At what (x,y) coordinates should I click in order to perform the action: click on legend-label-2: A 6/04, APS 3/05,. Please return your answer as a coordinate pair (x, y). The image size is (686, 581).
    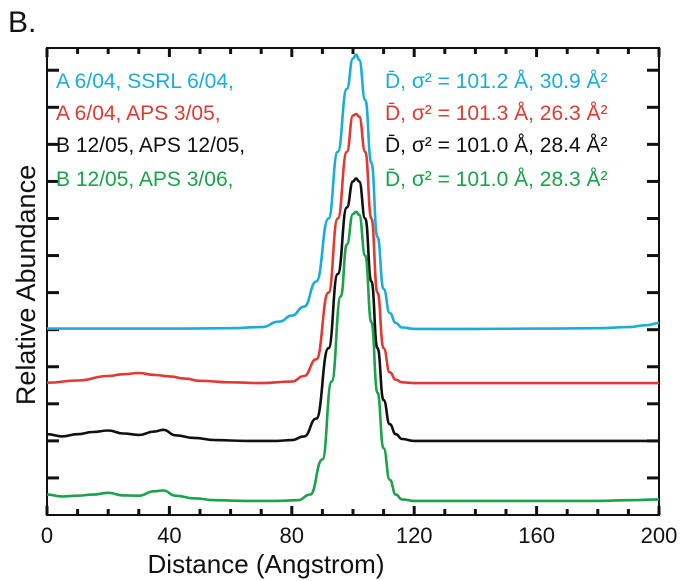
    Looking at the image, I should click on (138, 113).